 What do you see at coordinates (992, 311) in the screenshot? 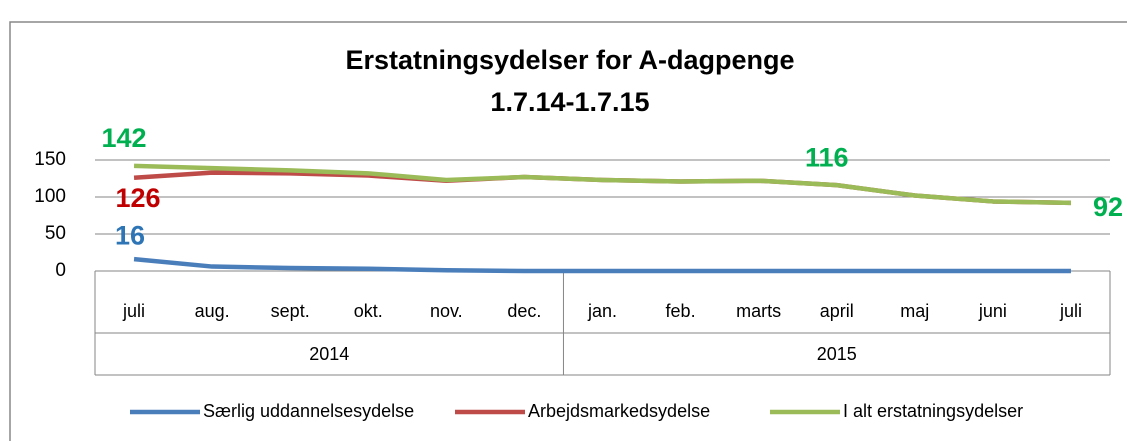
I see `x-tick-label: juni` at bounding box center [992, 311].